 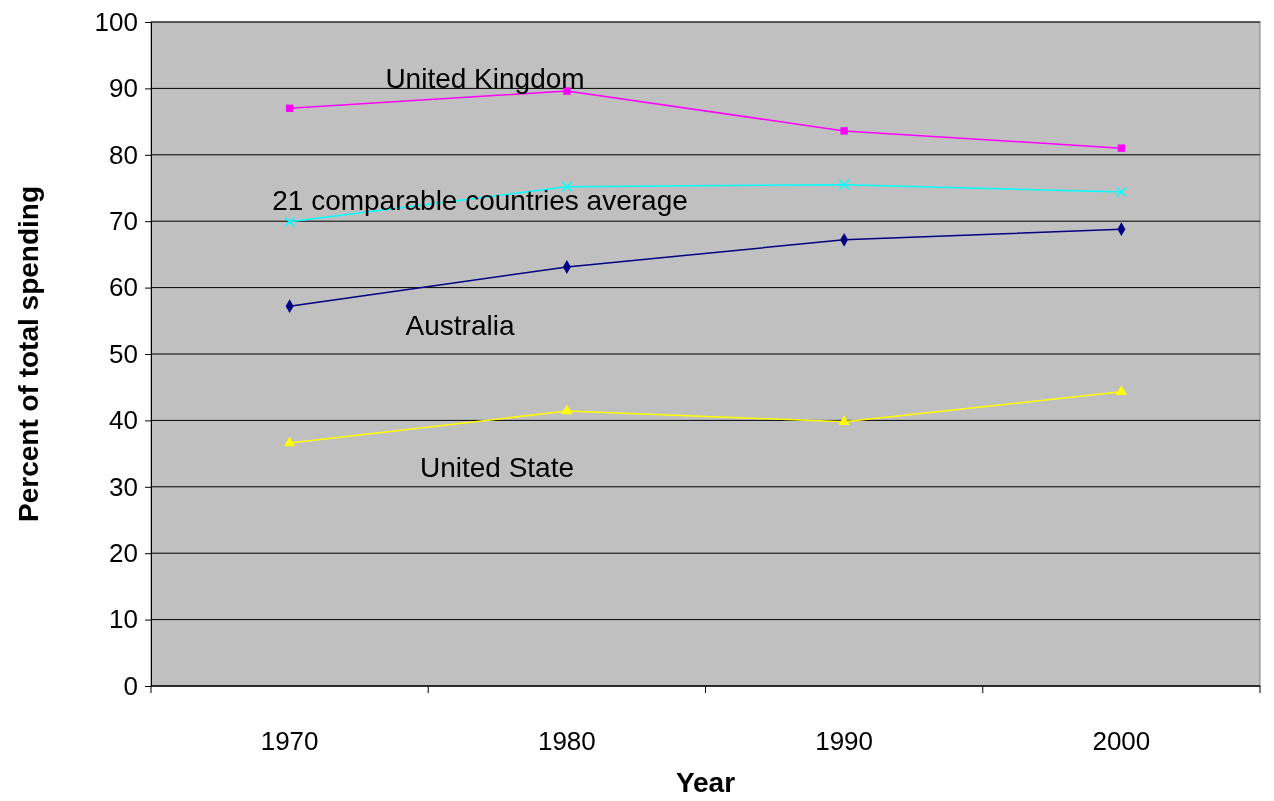 I want to click on x-axis-title: Year, so click(x=705, y=782).